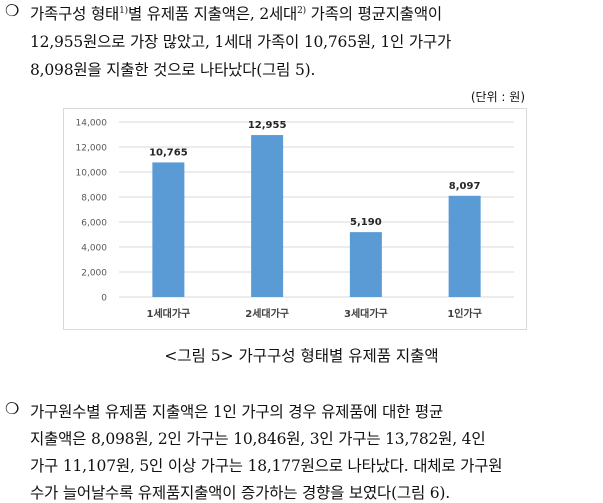 The width and height of the screenshot is (603, 503). I want to click on data-label: 8,097, so click(465, 186).